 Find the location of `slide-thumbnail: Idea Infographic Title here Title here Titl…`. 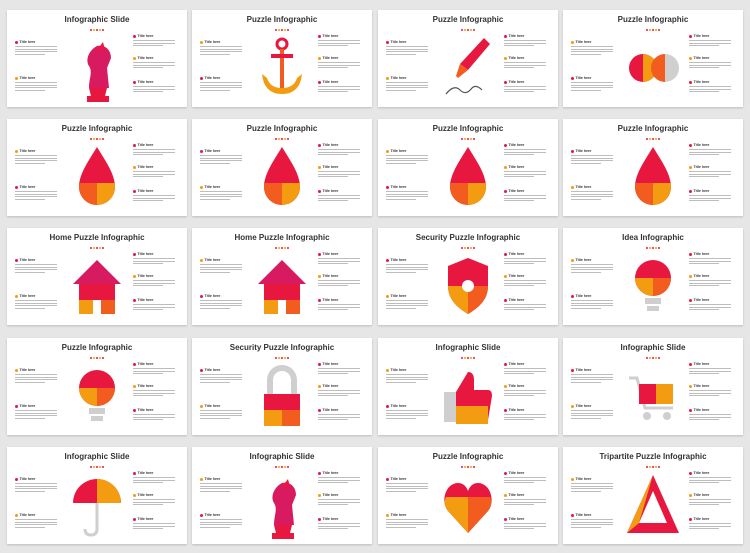

slide-thumbnail: Idea Infographic Title here Title here Titl… is located at coordinates (653, 276).